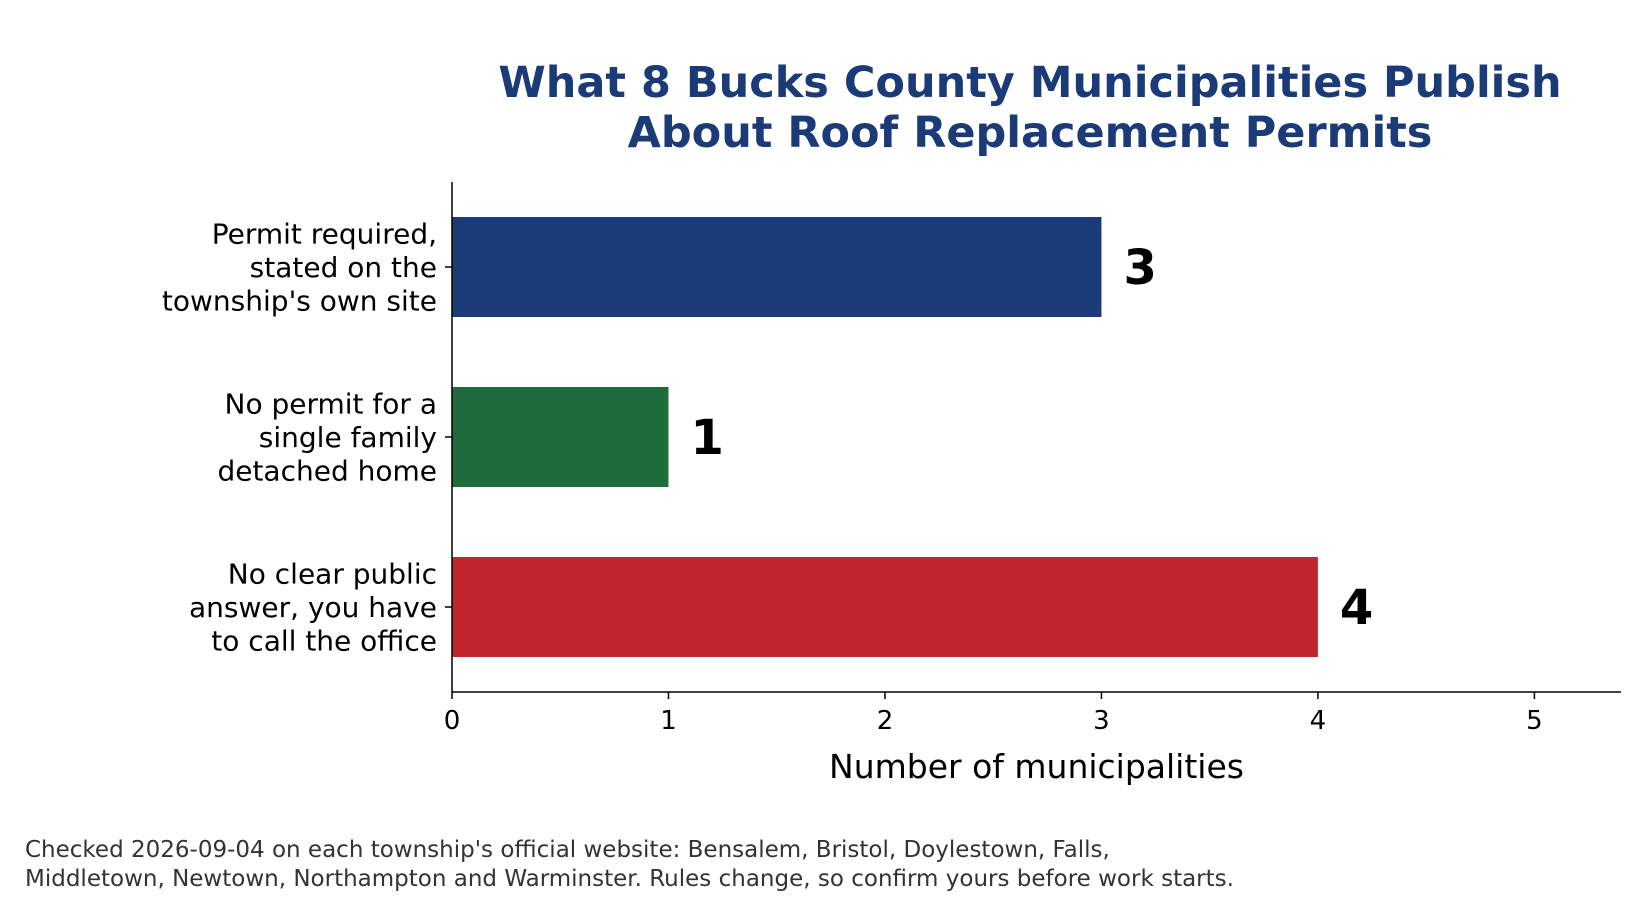 The width and height of the screenshot is (1650, 900). Describe the element at coordinates (327, 471) in the screenshot. I see `category-label-2-line-3: detached home` at that location.